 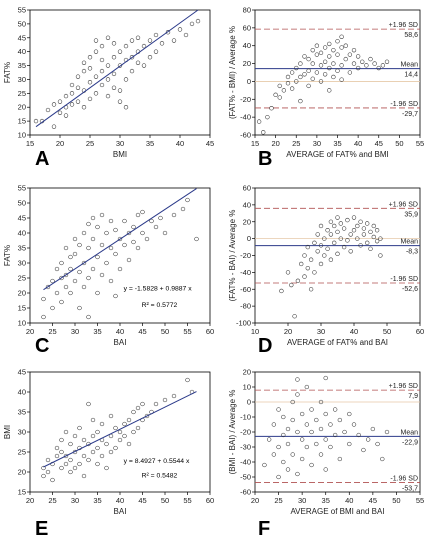 I want to click on lower-limit-name: -1.96 SD, so click(x=404, y=479).